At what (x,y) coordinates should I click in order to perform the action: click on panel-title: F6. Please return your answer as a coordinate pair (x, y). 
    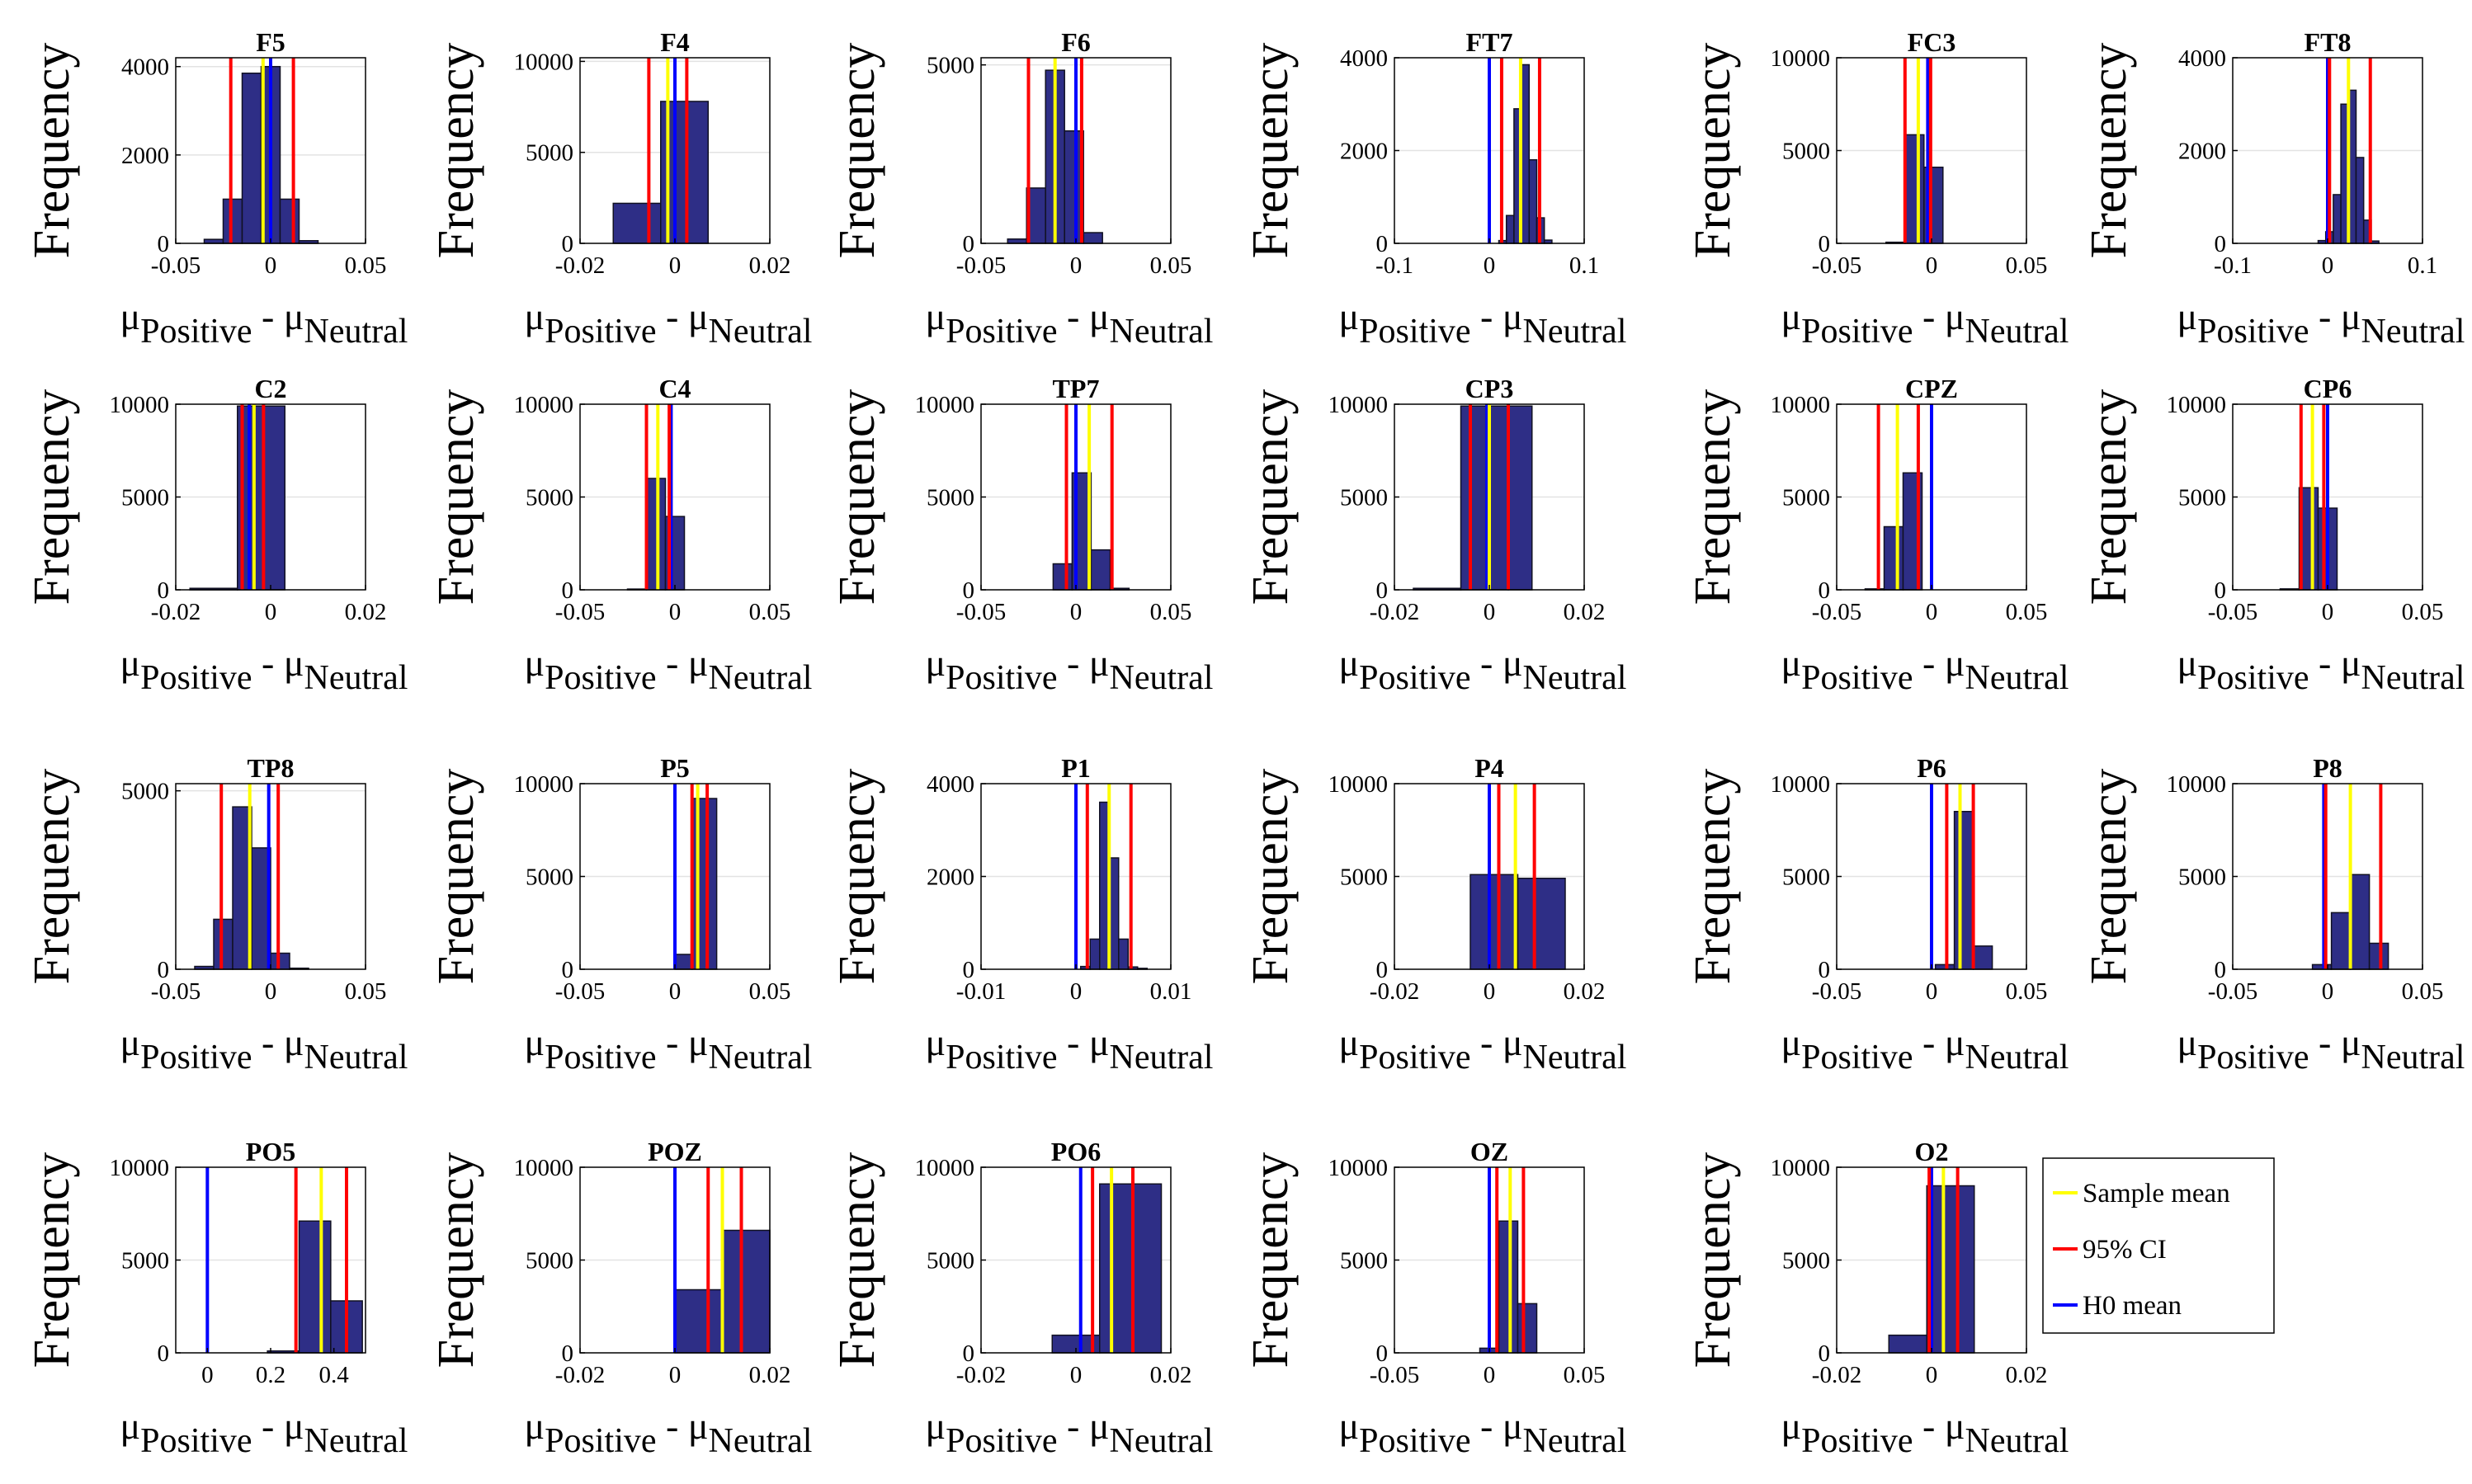
    Looking at the image, I should click on (1076, 42).